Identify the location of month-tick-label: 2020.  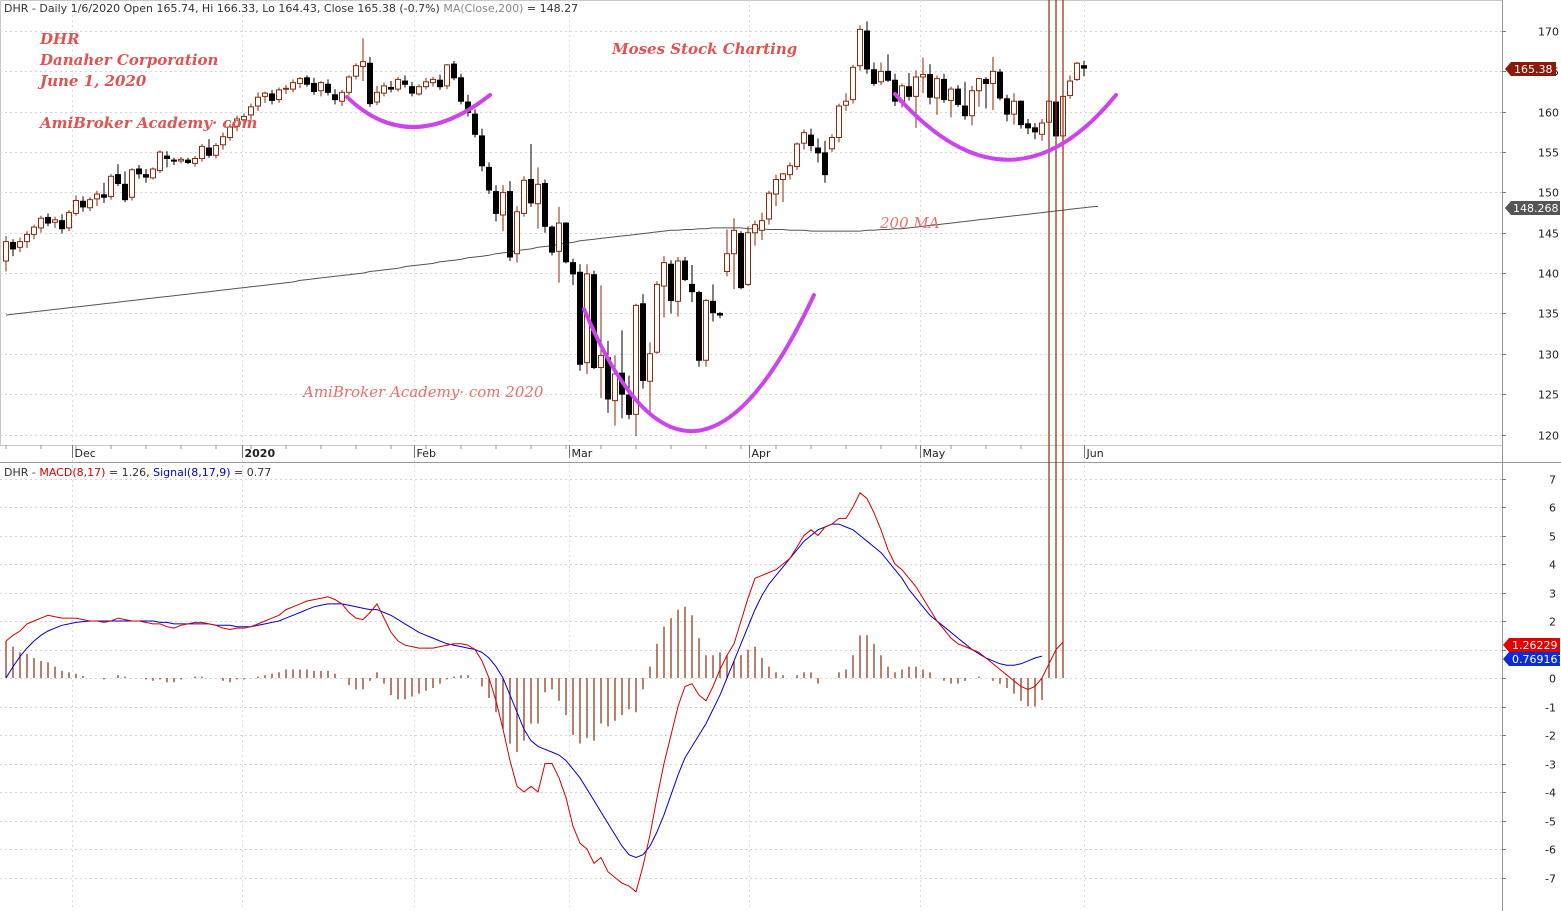
(260, 453).